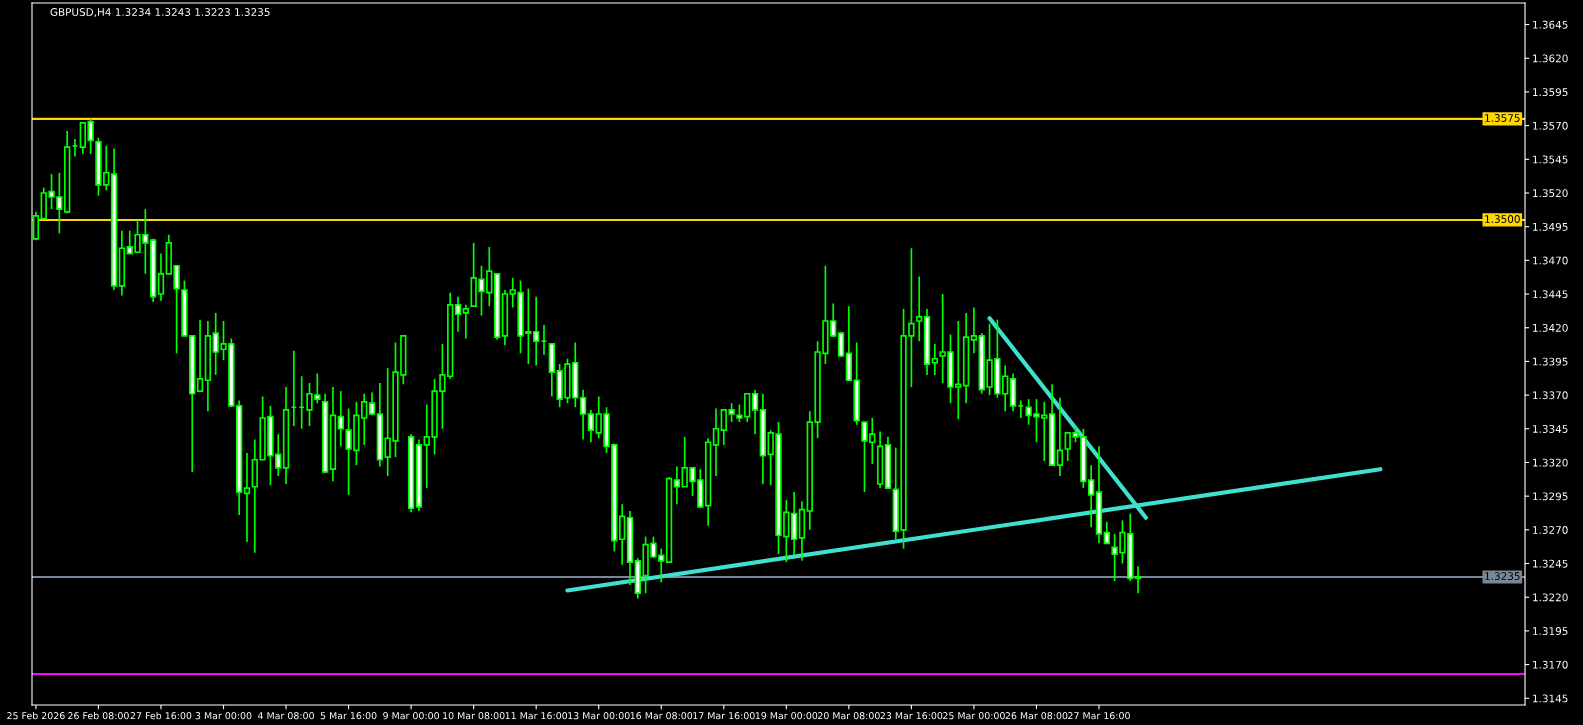 The image size is (1583, 725). I want to click on y-tick-label: 1.3345, so click(1550, 429).